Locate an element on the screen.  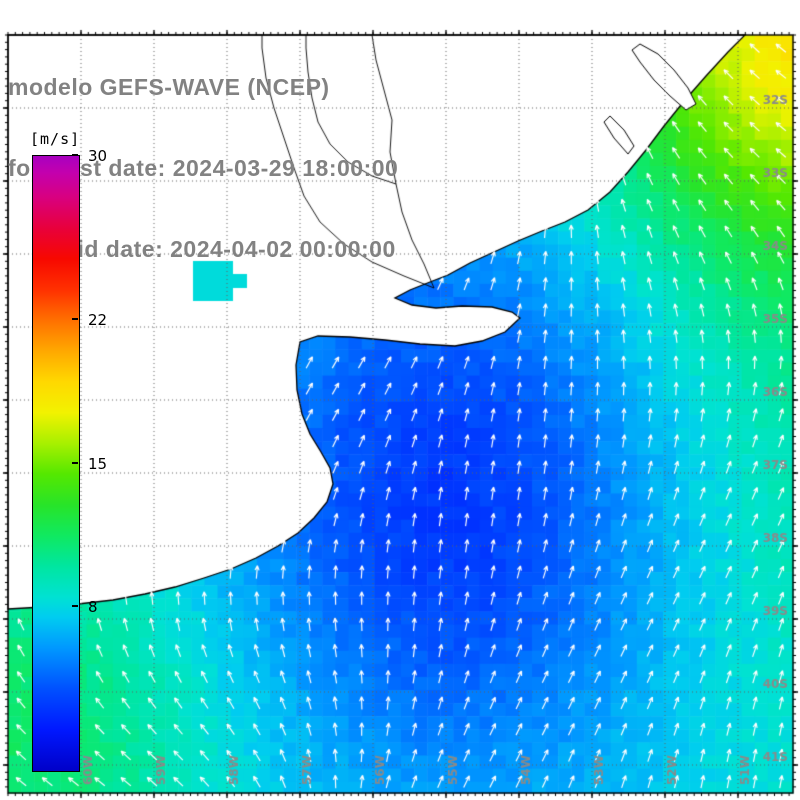
colorbar: [m/s] 30 22 15 8 is located at coordinates (90, 464).